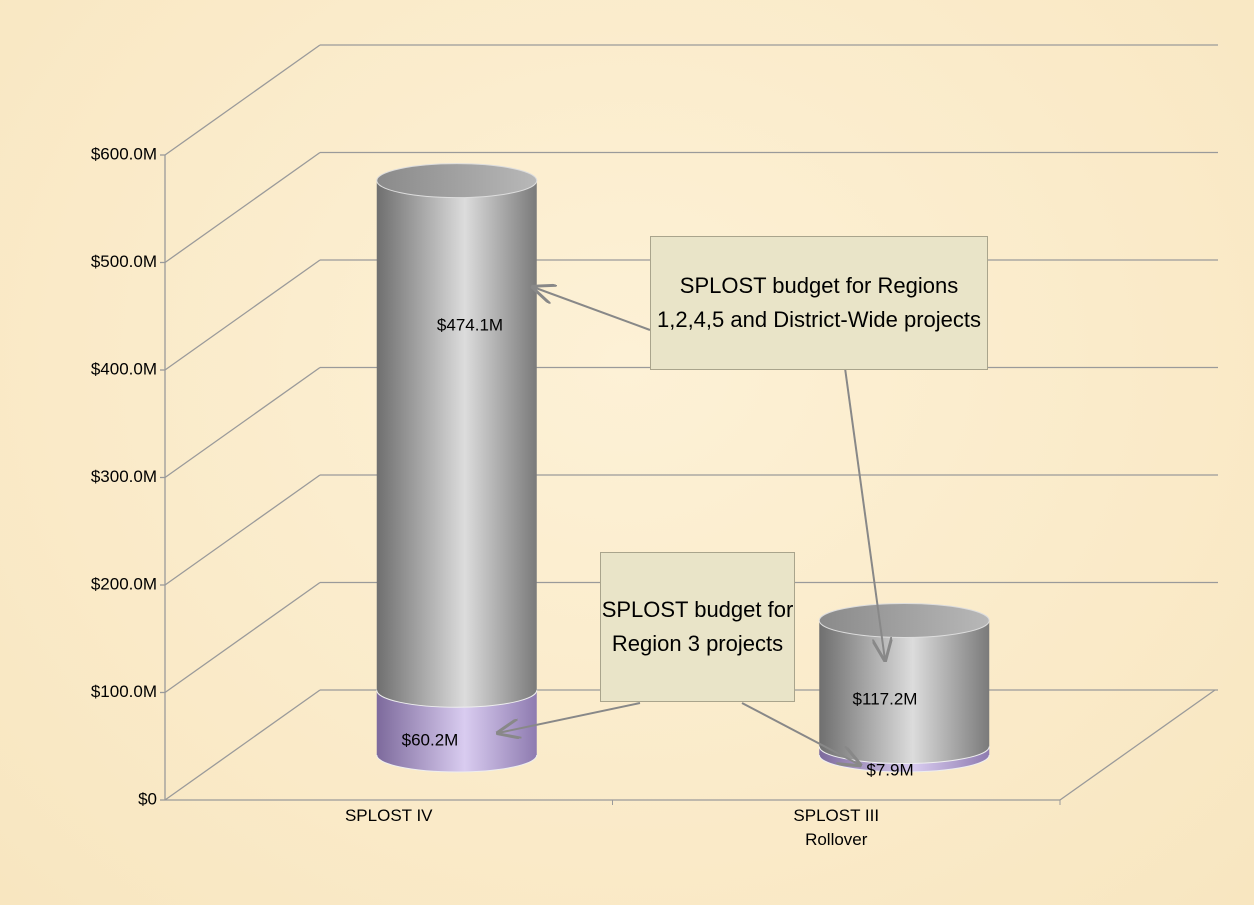 This screenshot has height=905, width=1254. Describe the element at coordinates (697, 627) in the screenshot. I see `annotation: SPLOST budget for Region 3 projects` at that location.